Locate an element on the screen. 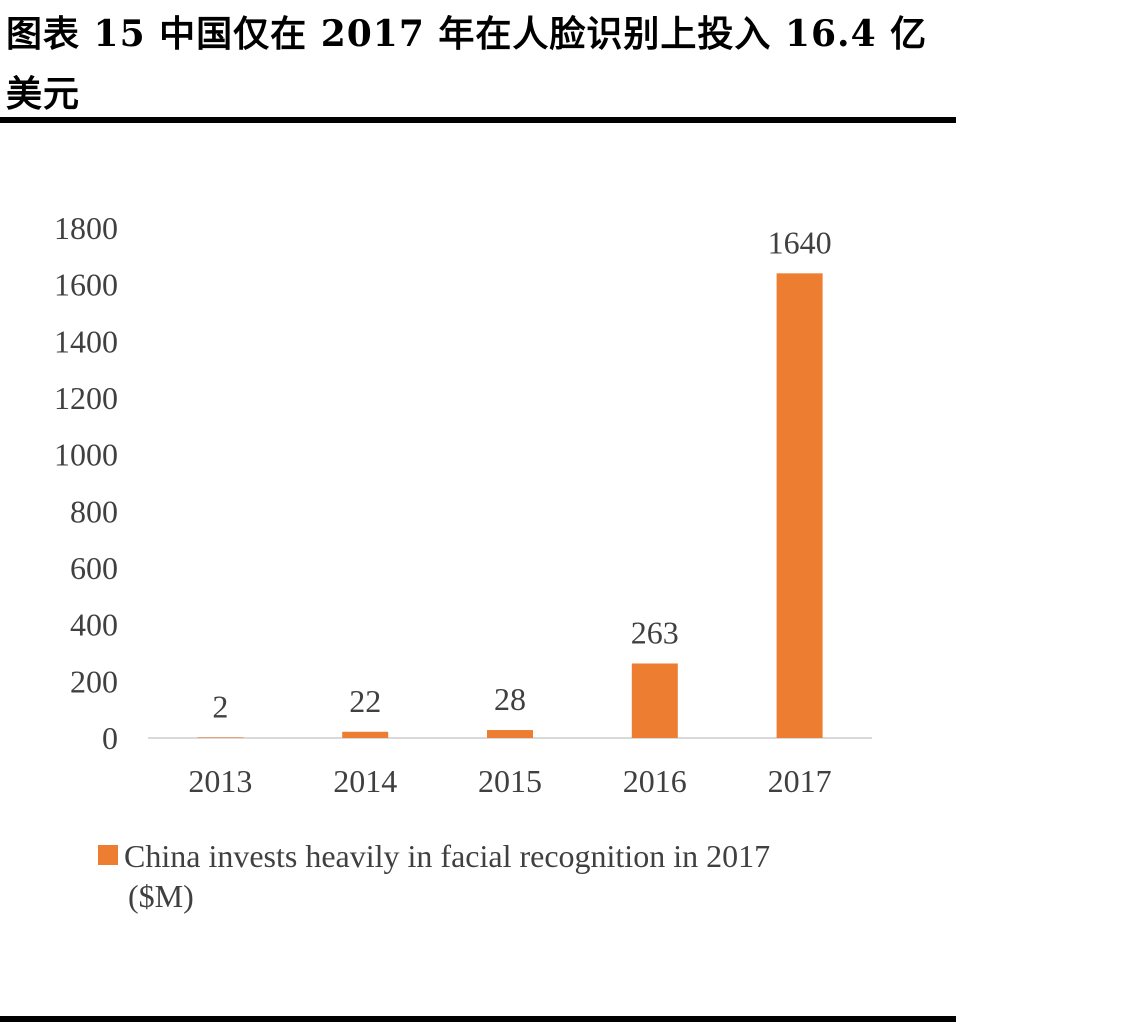 This screenshot has height=1031, width=1134. data-label-2015: 28 is located at coordinates (510, 699).